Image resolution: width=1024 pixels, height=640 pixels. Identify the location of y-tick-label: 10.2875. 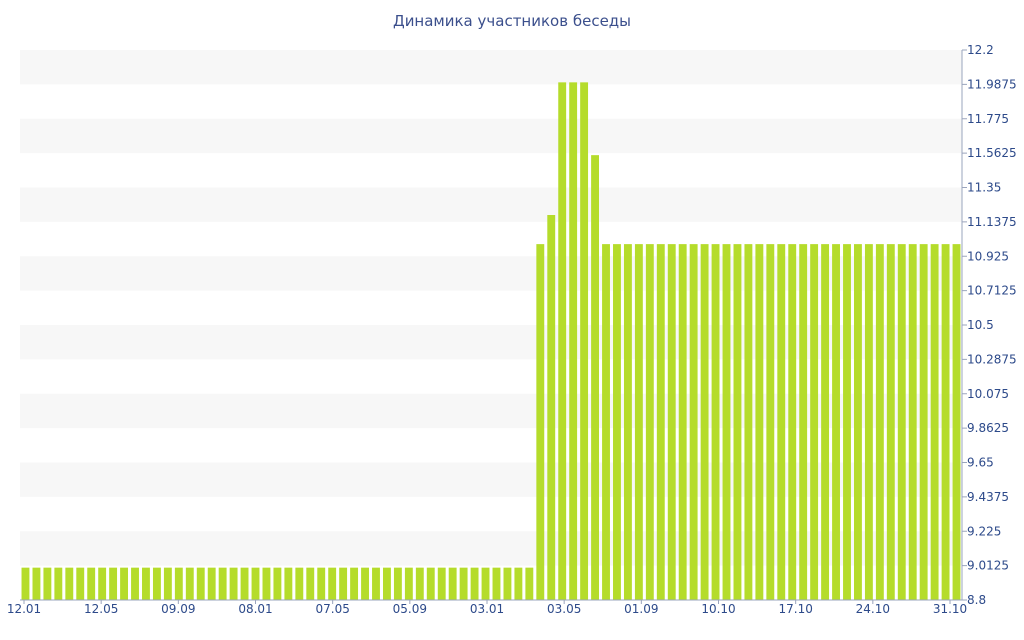
(992, 359).